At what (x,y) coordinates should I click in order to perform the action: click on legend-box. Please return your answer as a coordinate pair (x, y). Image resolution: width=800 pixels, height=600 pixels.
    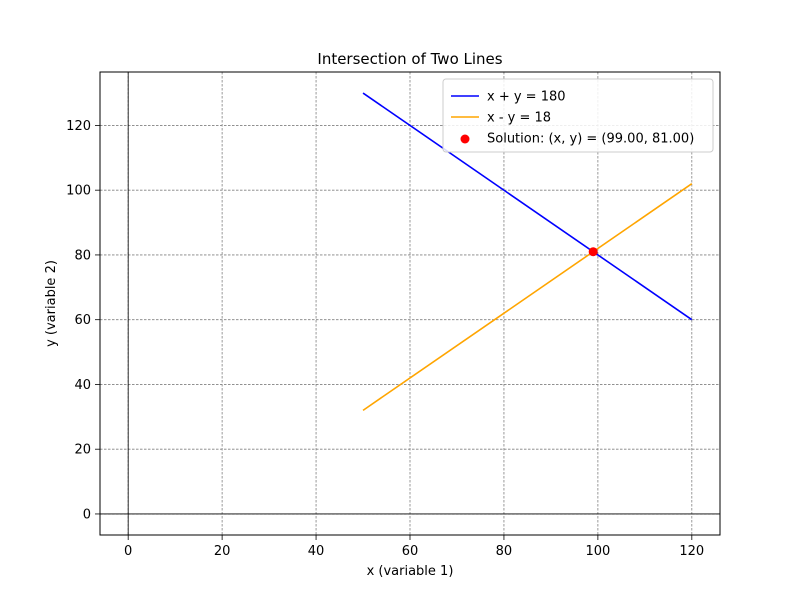
    Looking at the image, I should click on (578, 115).